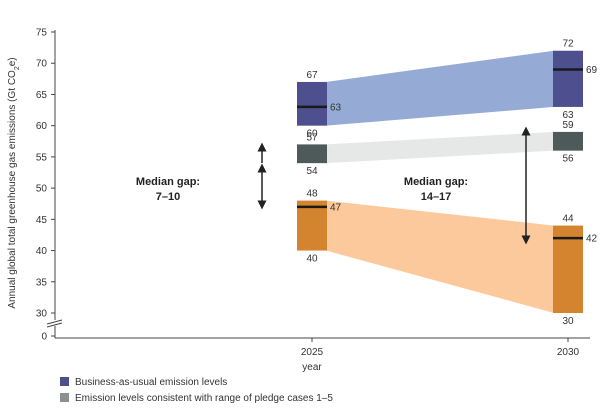 This screenshot has height=409, width=600. I want to click on y-axis-break, so click(54, 323).